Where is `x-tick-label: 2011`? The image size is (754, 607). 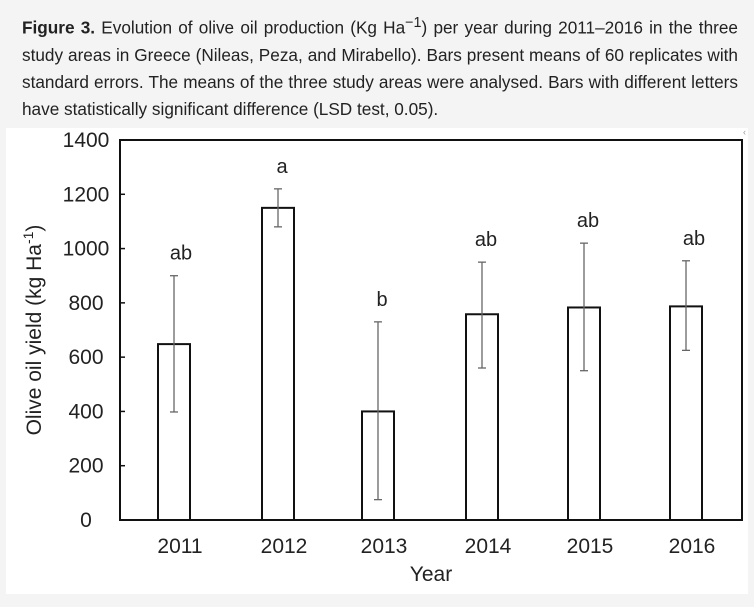
x-tick-label: 2011 is located at coordinates (179, 546).